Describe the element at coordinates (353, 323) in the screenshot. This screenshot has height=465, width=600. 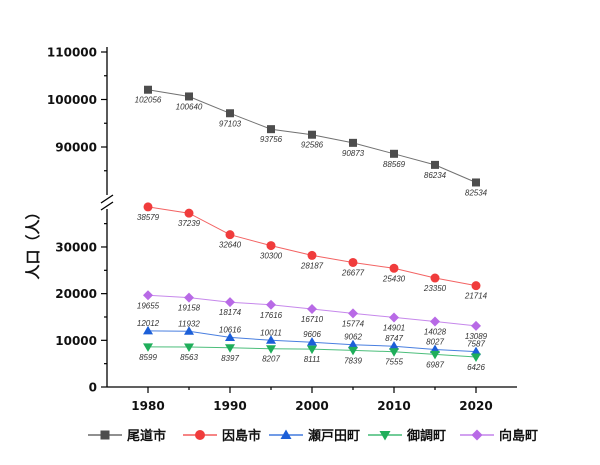
I see `data-label: 15774` at that location.